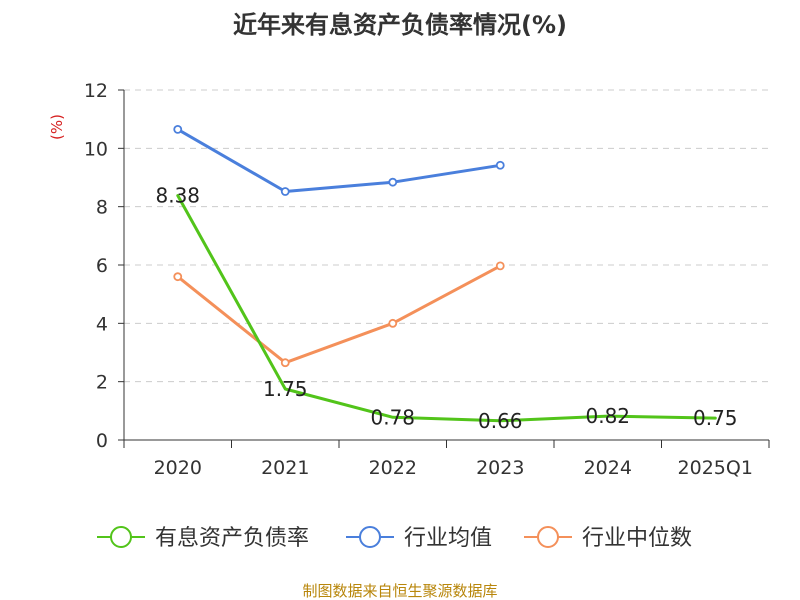 This screenshot has height=600, width=800. What do you see at coordinates (392, 417) in the screenshot?
I see `data-label: 0.78` at bounding box center [392, 417].